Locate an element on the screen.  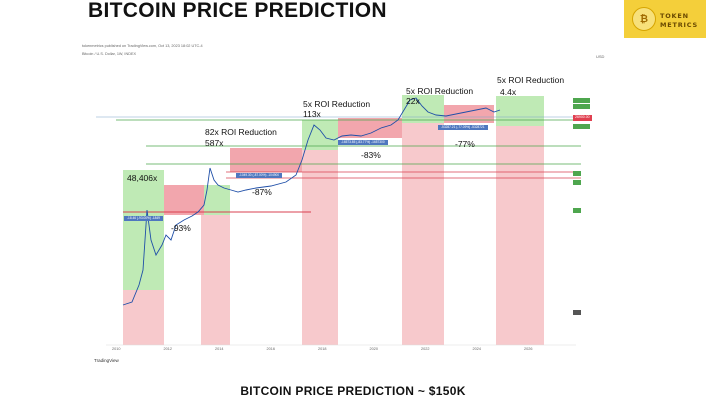
zone-2021-bull is located at coordinates (423, 109).